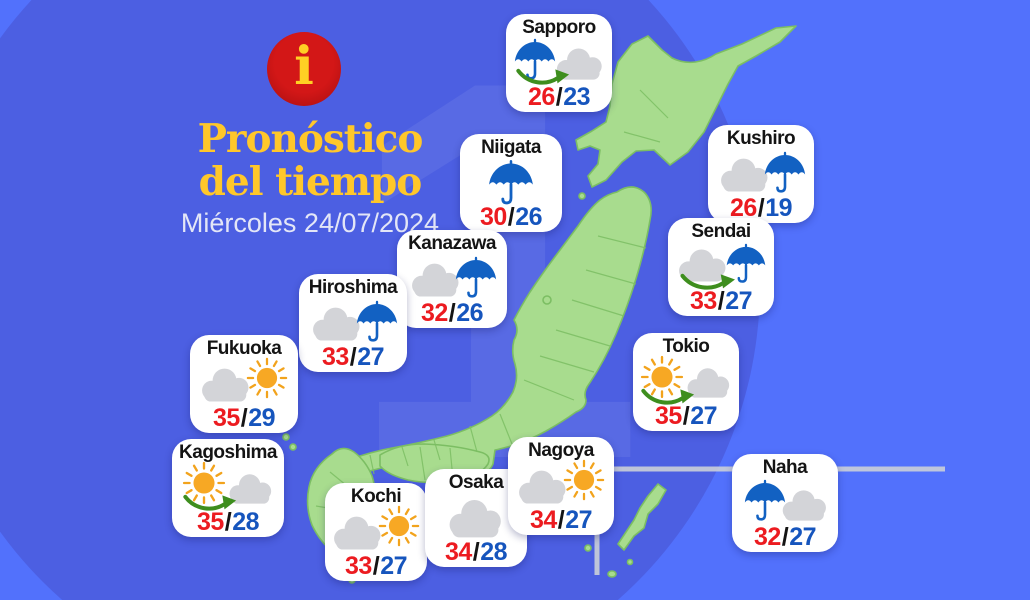 The height and width of the screenshot is (600, 1030). I want to click on weather-card-fukuoka: Fukuoka 35/29, so click(244, 384).